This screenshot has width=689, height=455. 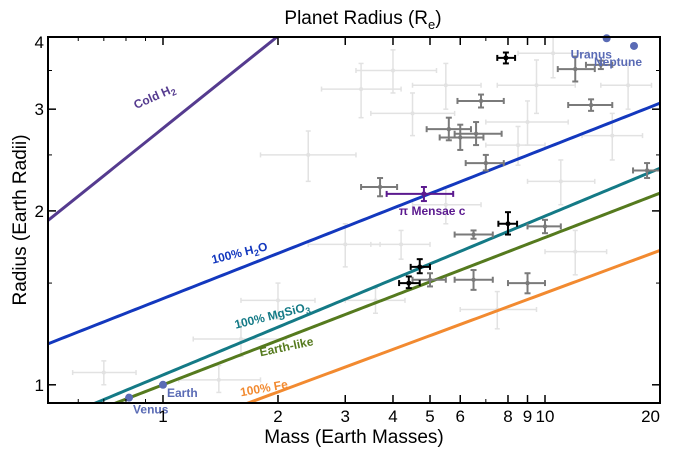 I want to click on x-tick-label: 10, so click(x=545, y=416).